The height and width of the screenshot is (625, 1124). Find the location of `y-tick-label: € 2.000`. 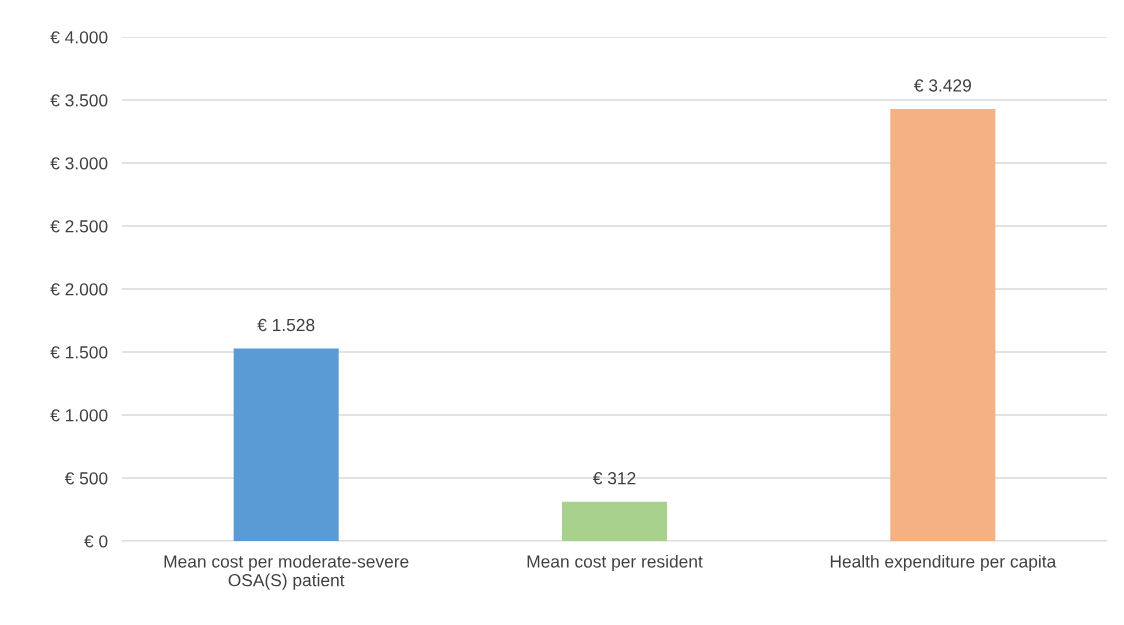

y-tick-label: € 2.000 is located at coordinates (79, 289).